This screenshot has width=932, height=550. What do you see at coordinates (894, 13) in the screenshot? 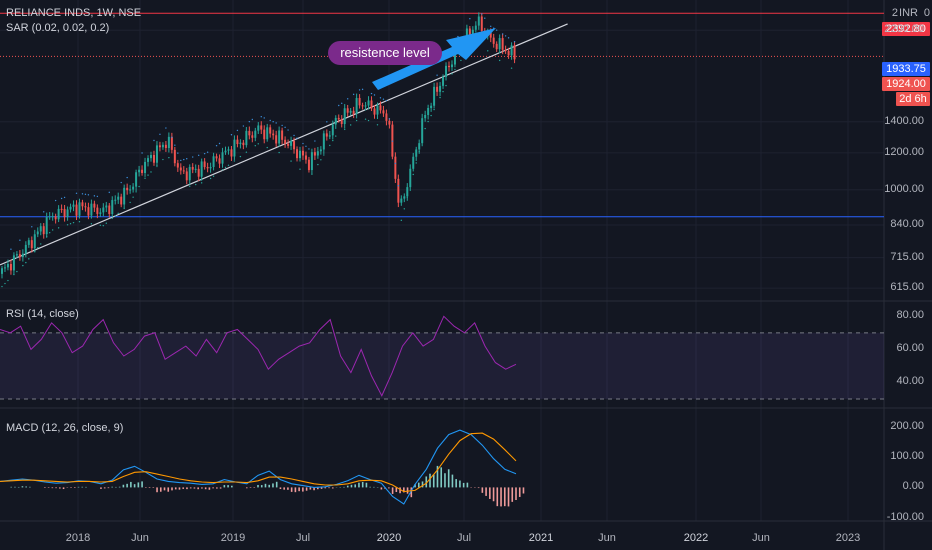
I see `scale-mode: 2` at bounding box center [894, 13].